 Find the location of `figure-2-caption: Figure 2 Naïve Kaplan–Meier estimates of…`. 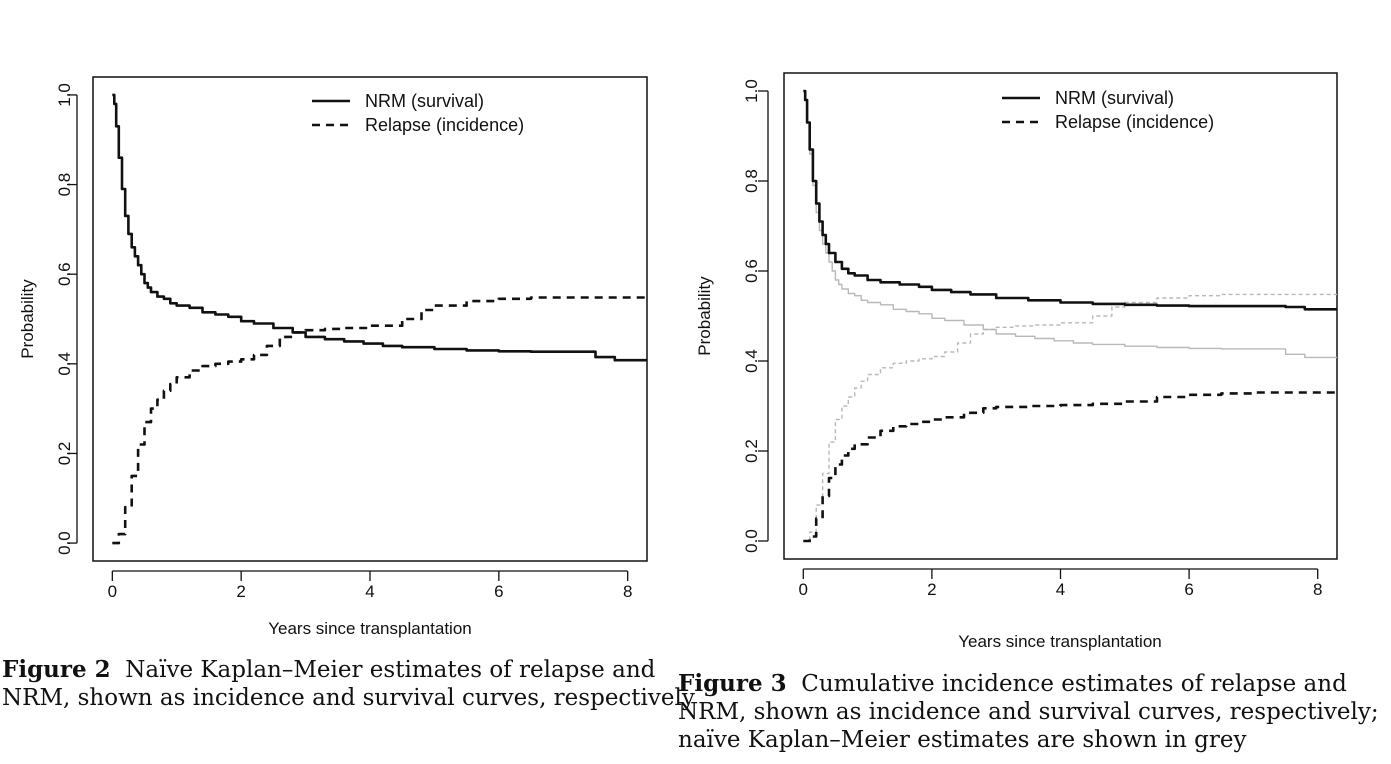

figure-2-caption: Figure 2 Naïve Kaplan–Meier estimates of… is located at coordinates (348, 684).